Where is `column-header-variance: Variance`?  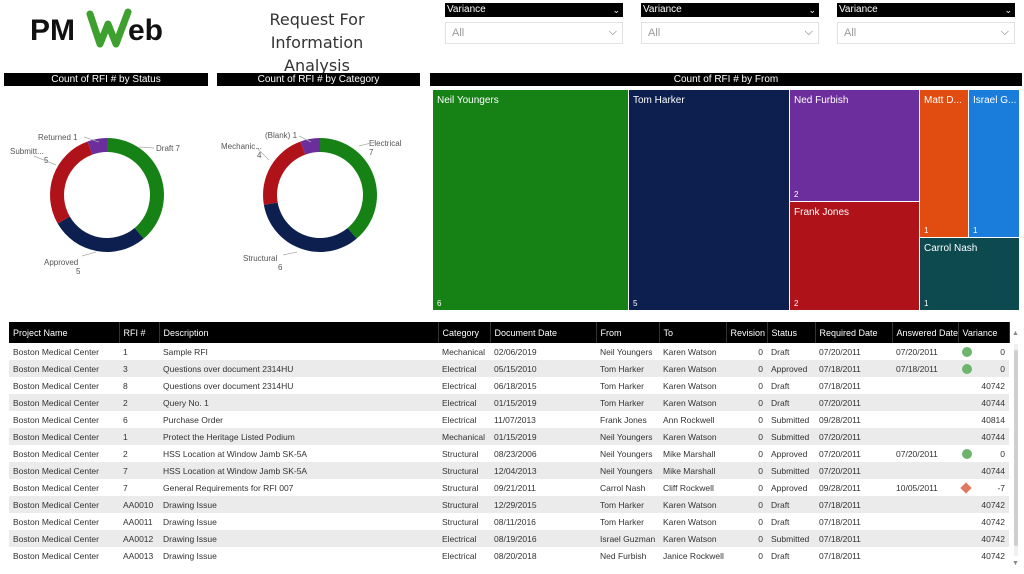
column-header-variance: Variance is located at coordinates (984, 332).